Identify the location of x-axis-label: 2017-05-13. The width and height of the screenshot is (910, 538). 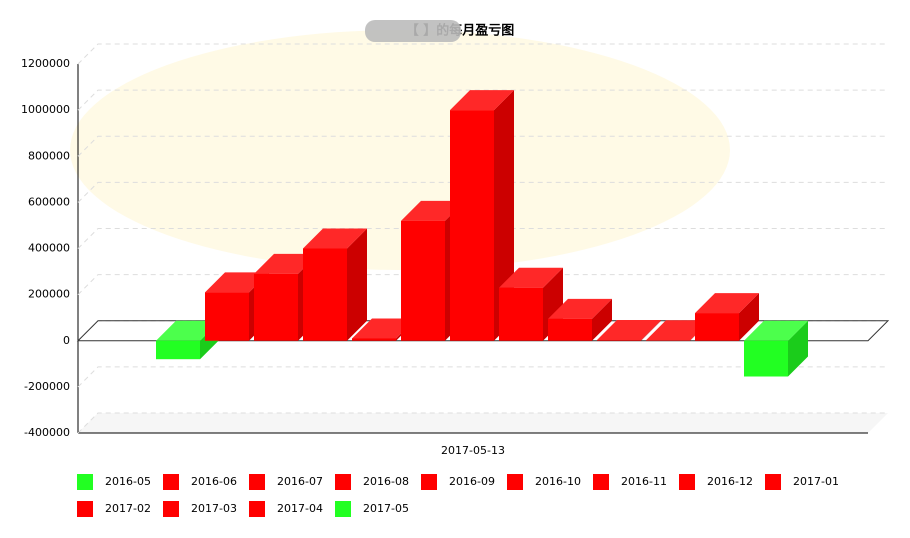
(473, 450).